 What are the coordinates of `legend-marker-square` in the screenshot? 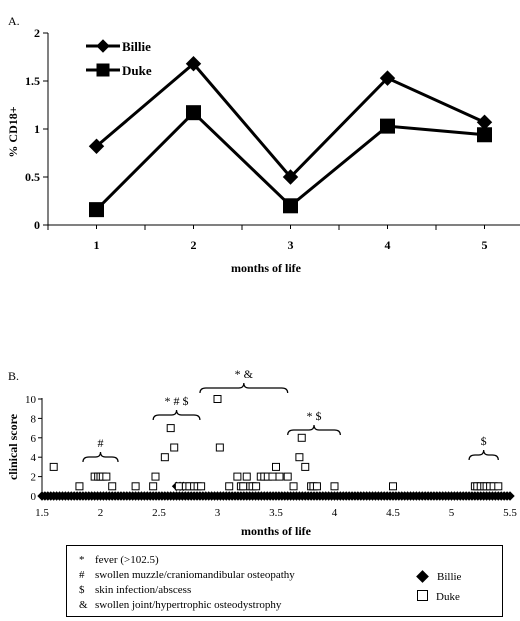 It's located at (103, 70).